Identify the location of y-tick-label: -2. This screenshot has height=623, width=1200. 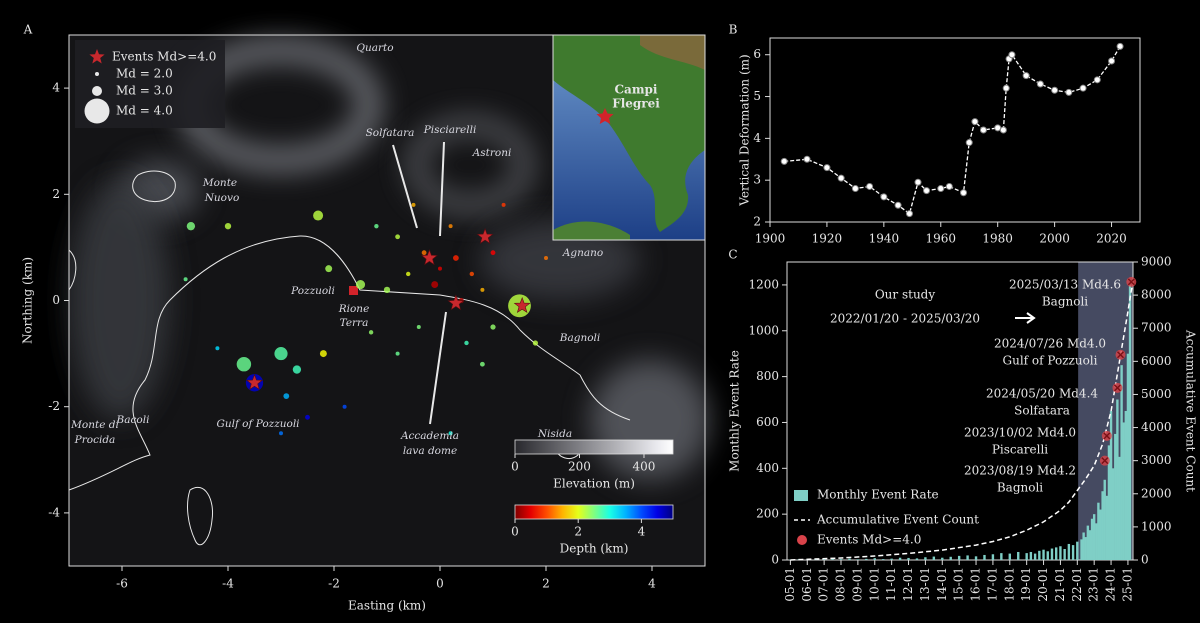
(54, 406).